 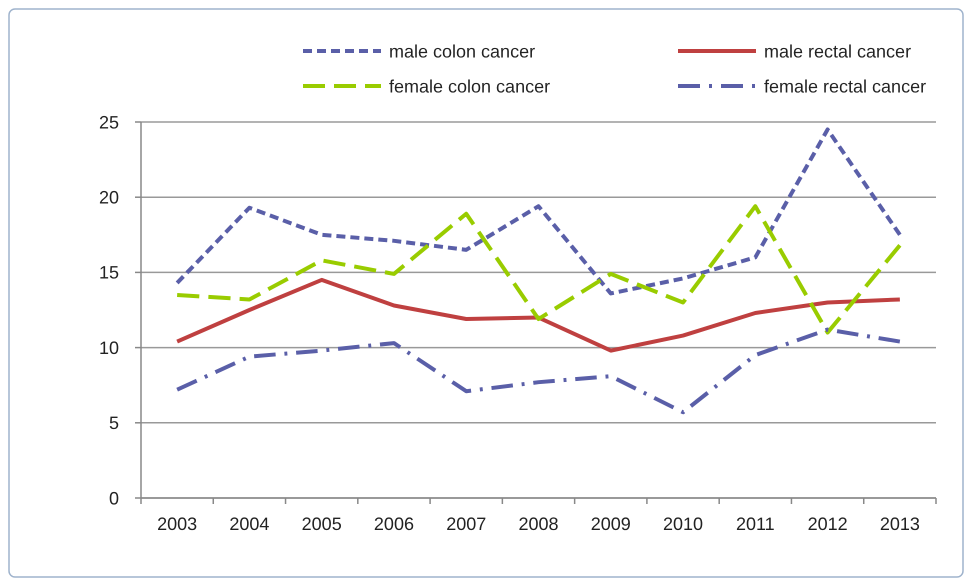 I want to click on y-tick-label: 0, so click(x=113, y=498).